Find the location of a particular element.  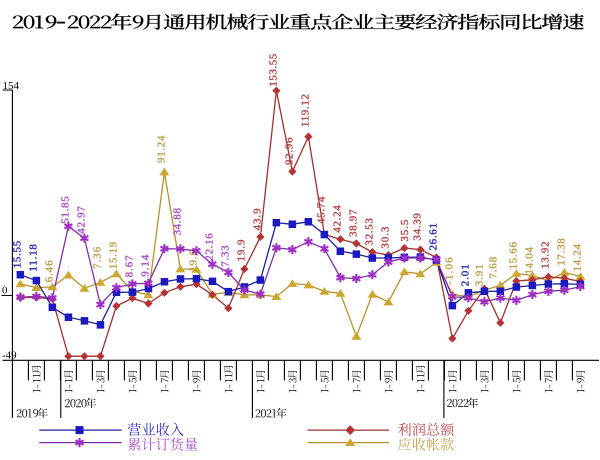

svg-text: 38.97 is located at coordinates (353, 223).